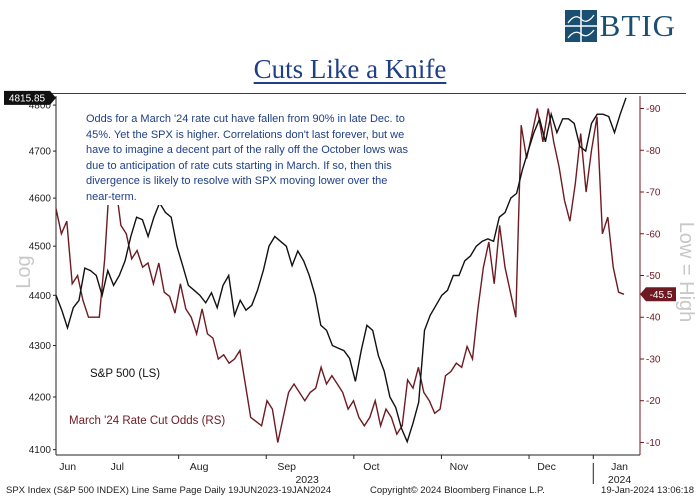 The image size is (700, 502). I want to click on x-month-label: Jan, so click(619, 467).